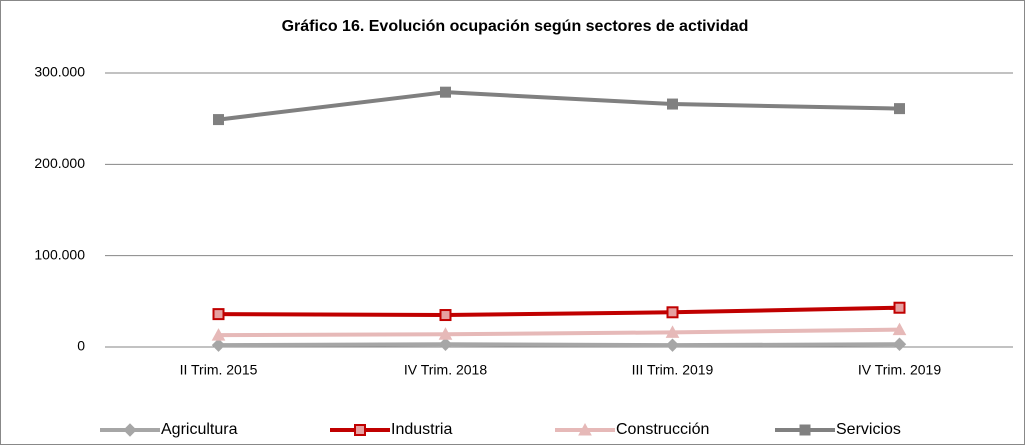  I want to click on y-tick-label: 300.000, so click(59, 72).